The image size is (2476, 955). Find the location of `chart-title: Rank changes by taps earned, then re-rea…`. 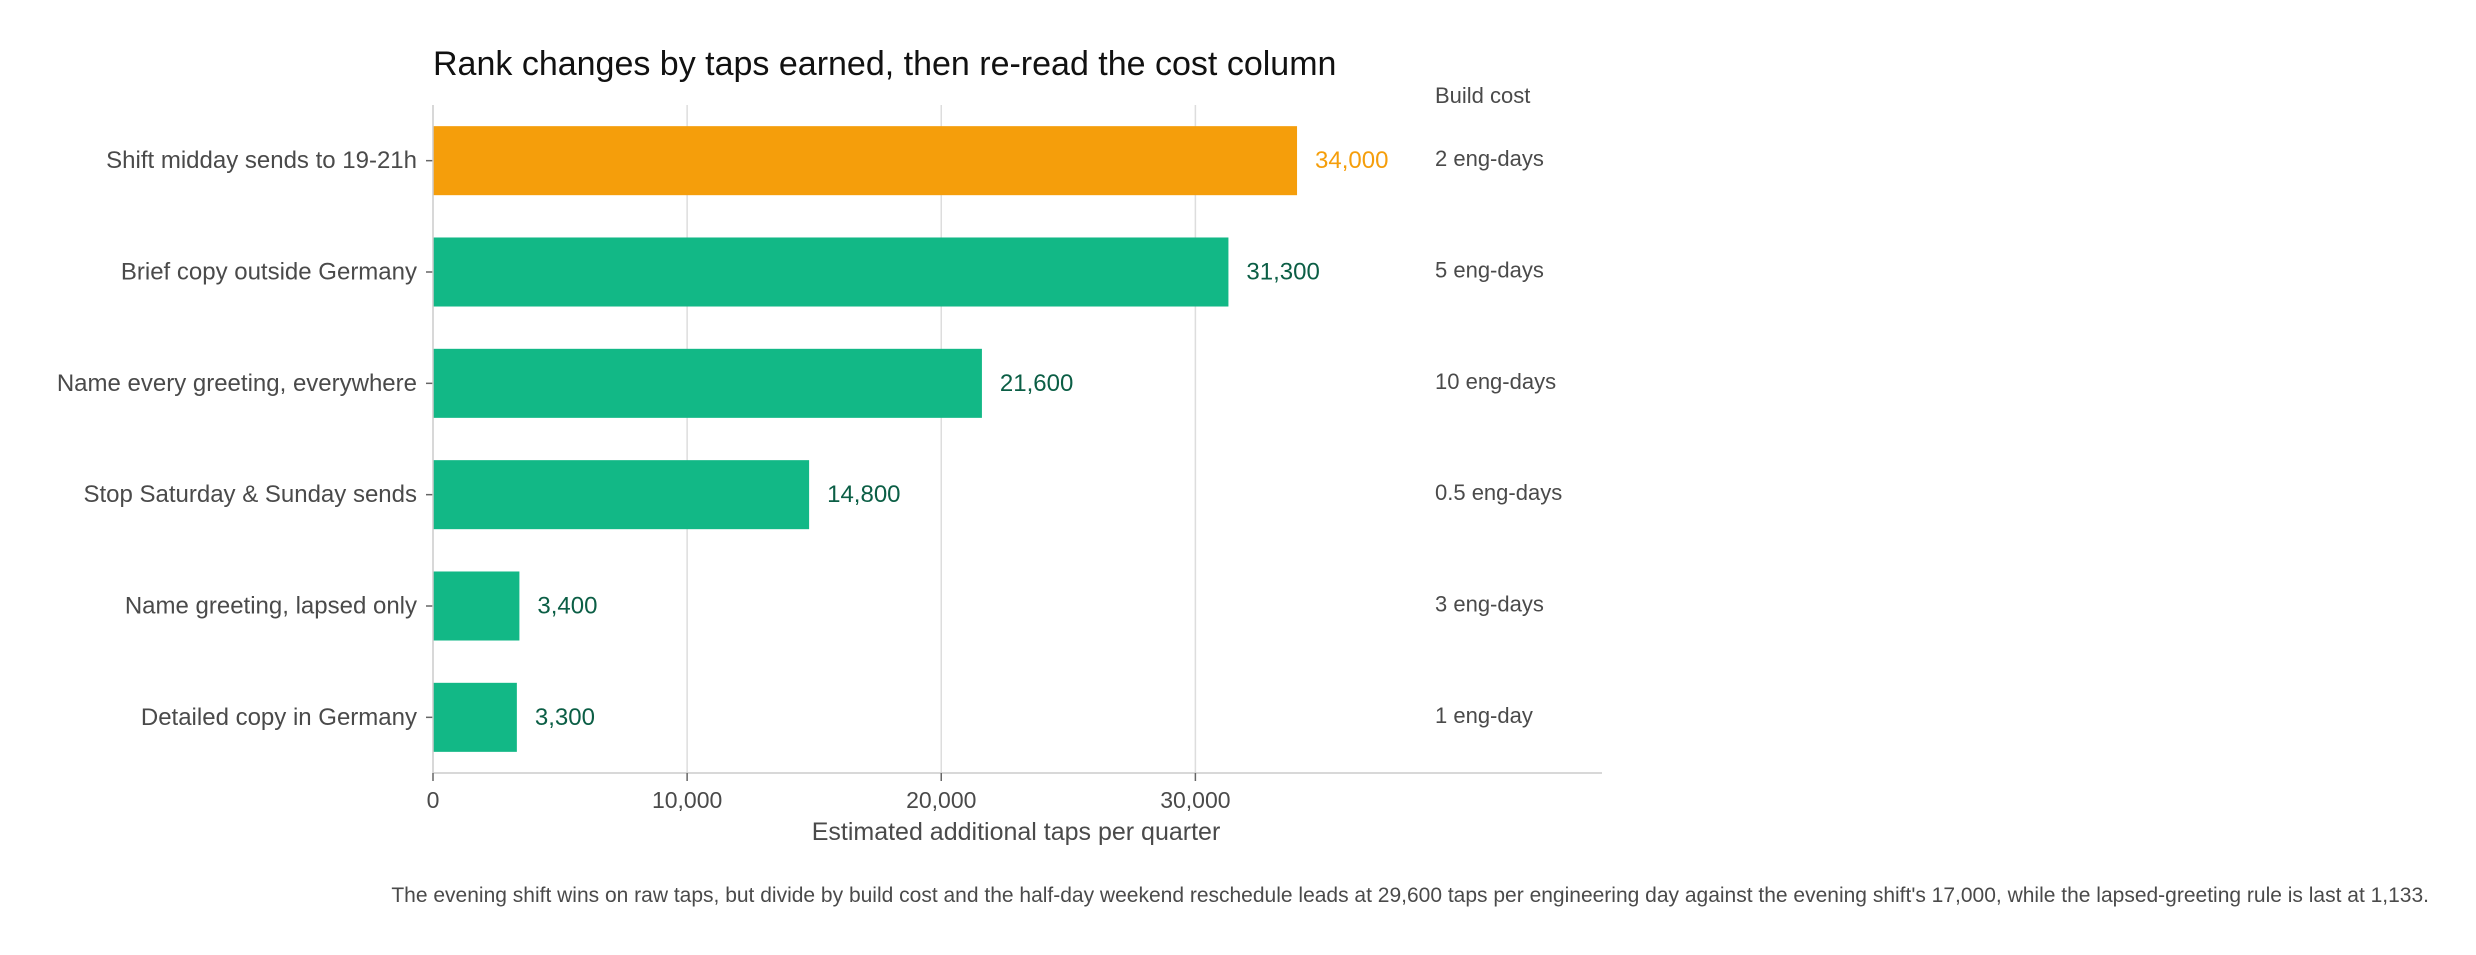

chart-title: Rank changes by taps earned, then re-rea… is located at coordinates (884, 64).